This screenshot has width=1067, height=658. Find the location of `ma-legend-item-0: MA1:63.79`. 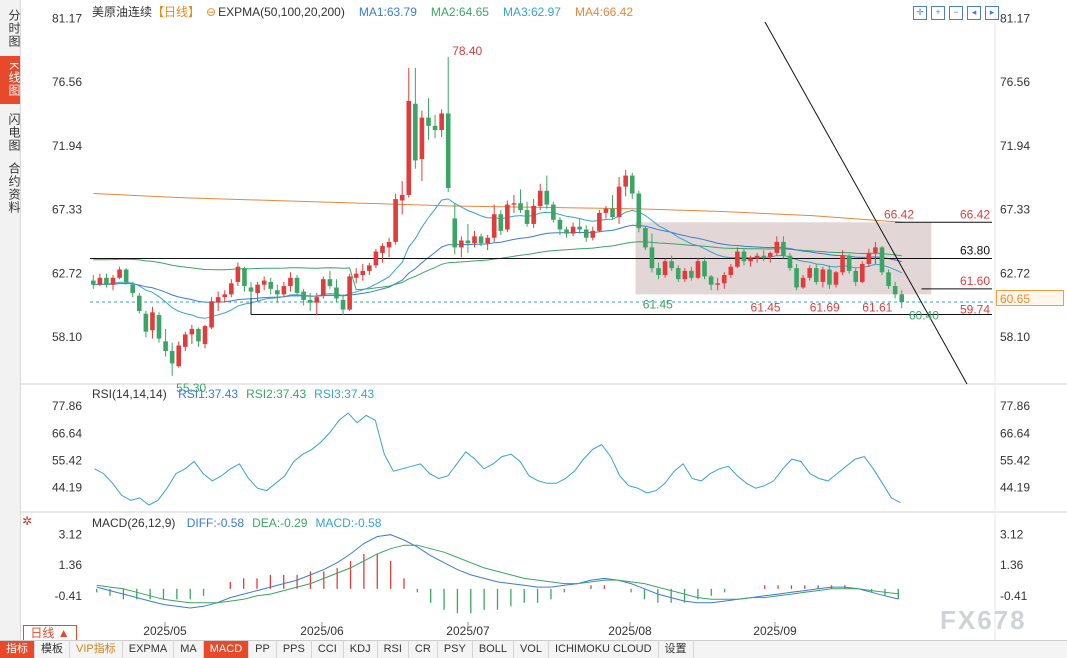

ma-legend-item-0: MA1:63.79 is located at coordinates (387, 12).